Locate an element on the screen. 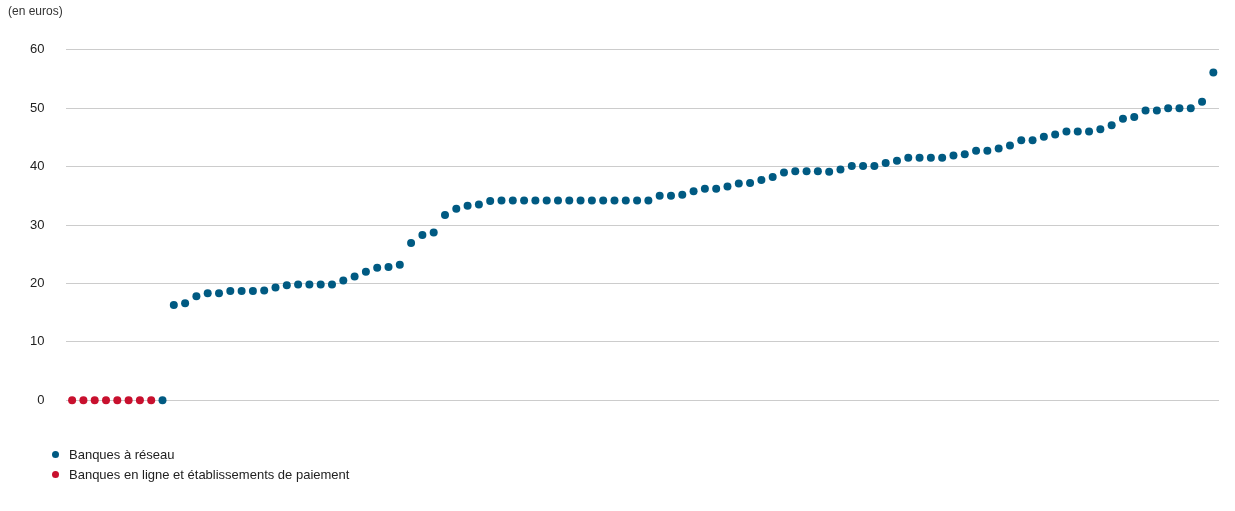 This screenshot has height=511, width=1235. y-tick-label: 0 is located at coordinates (41, 399).